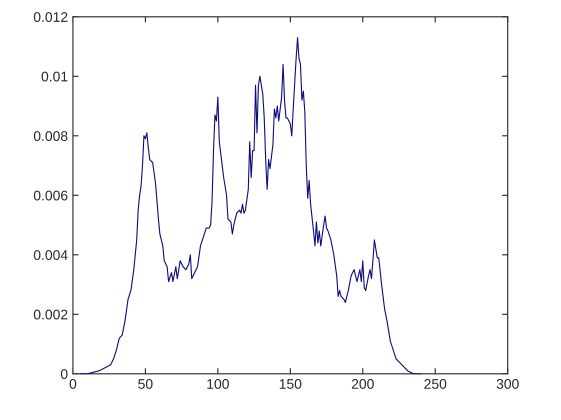  I want to click on x-tick-label: 50, so click(145, 384).